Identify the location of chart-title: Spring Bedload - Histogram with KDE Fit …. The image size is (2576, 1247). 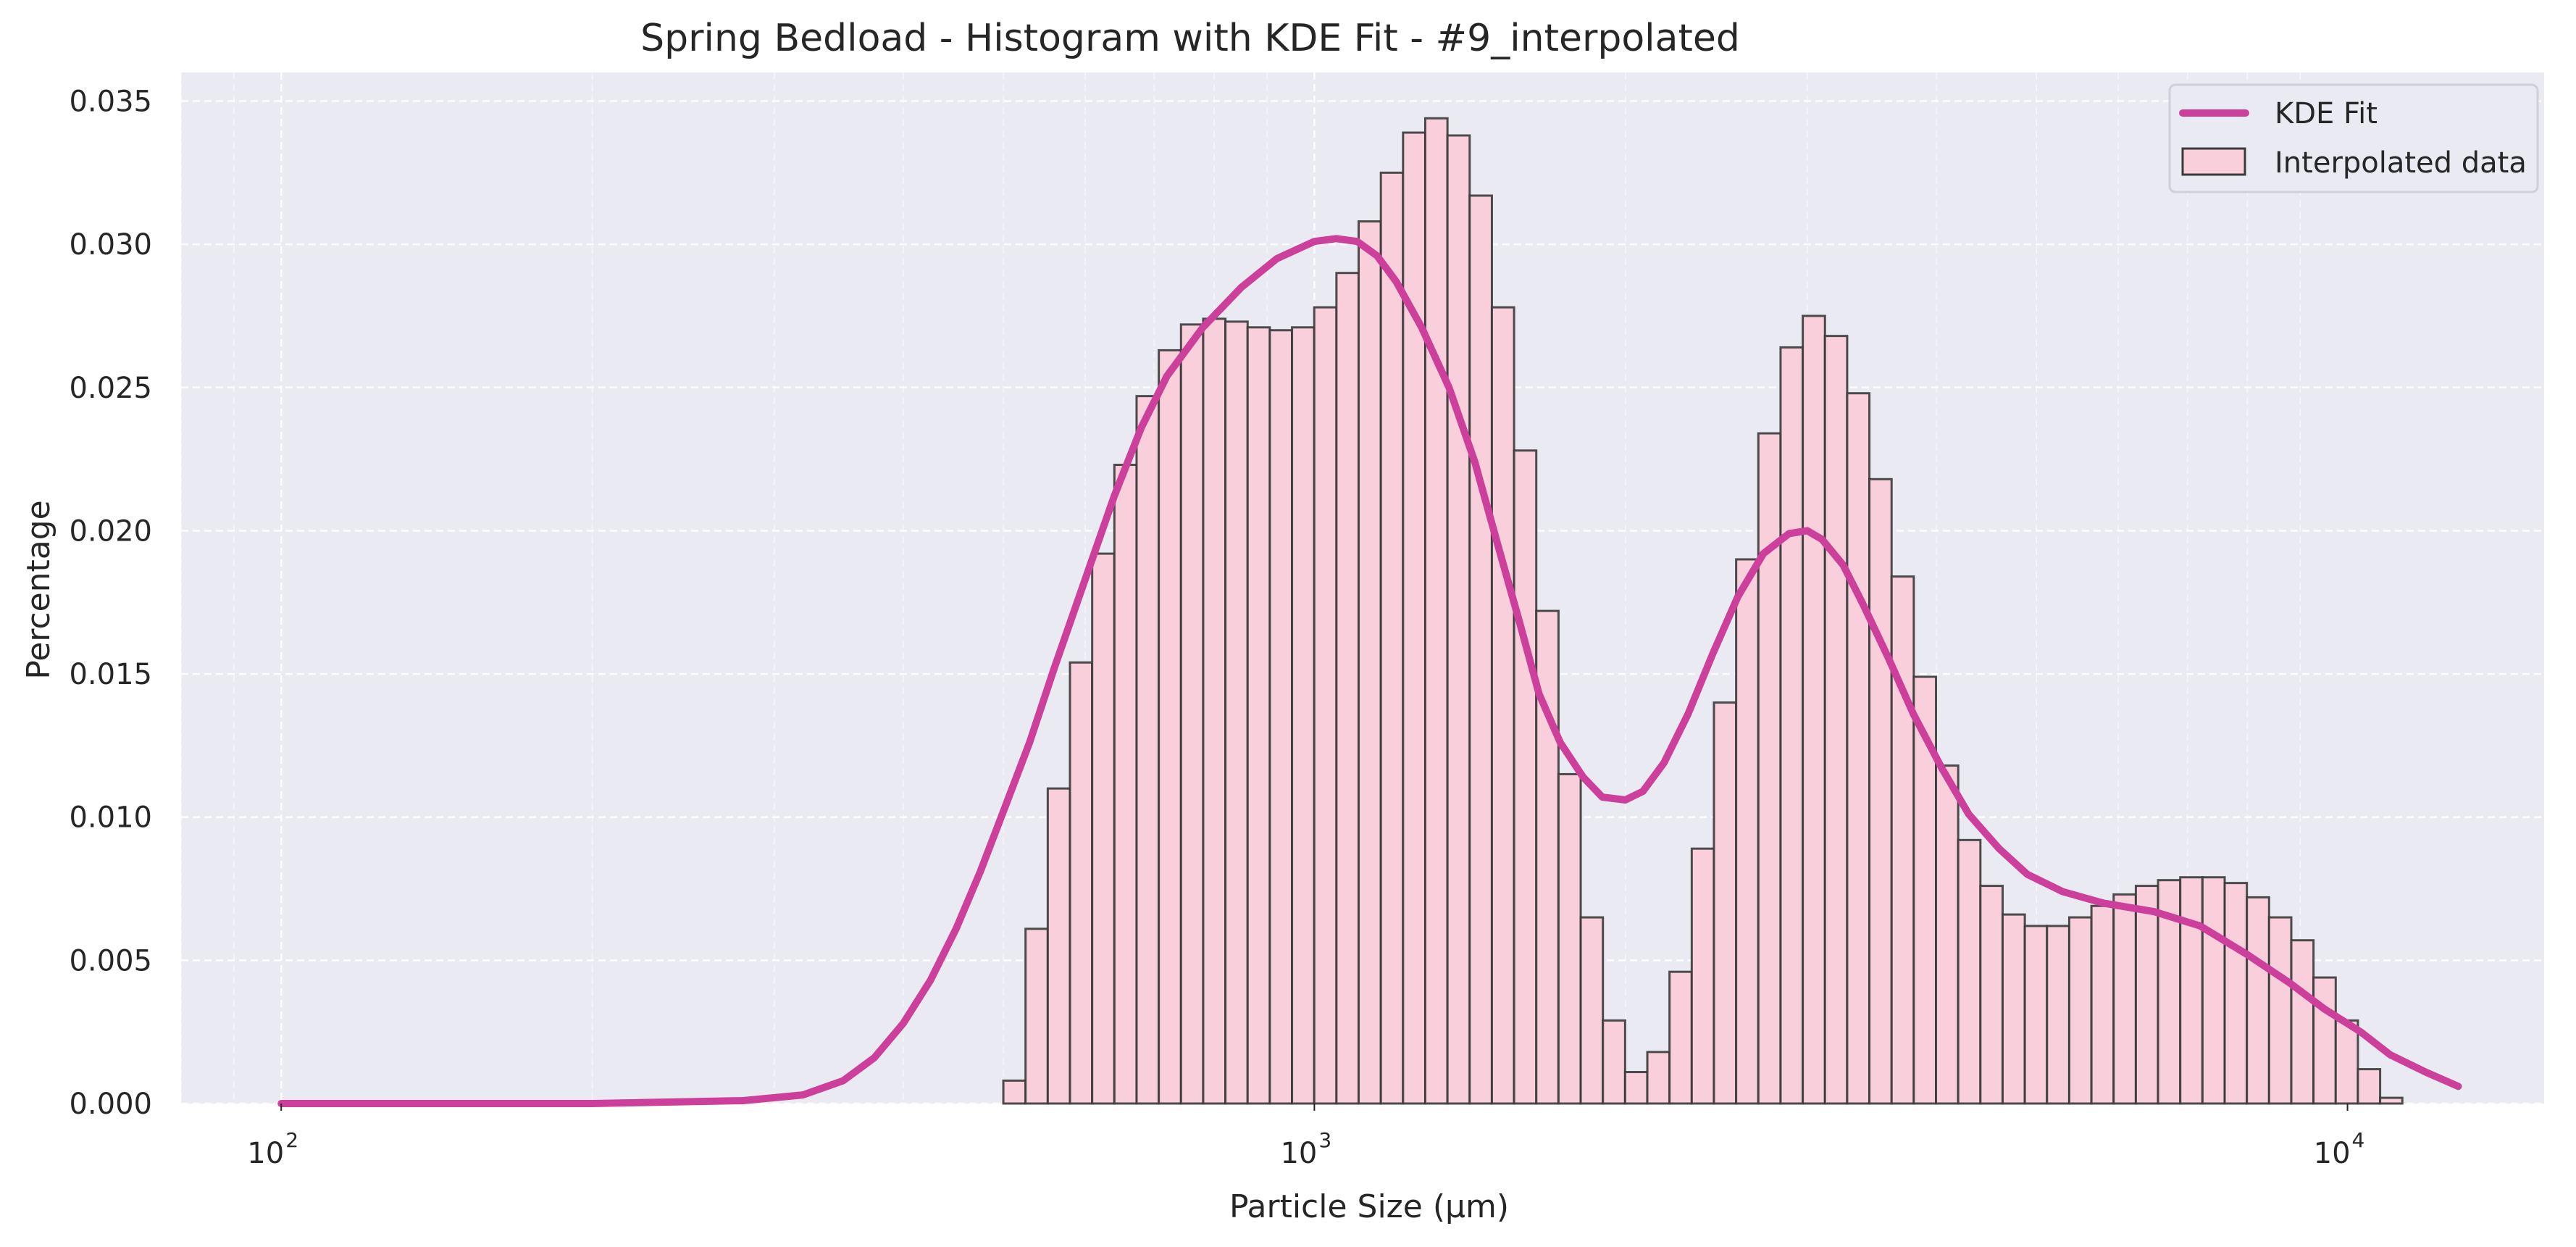
(1190, 39).